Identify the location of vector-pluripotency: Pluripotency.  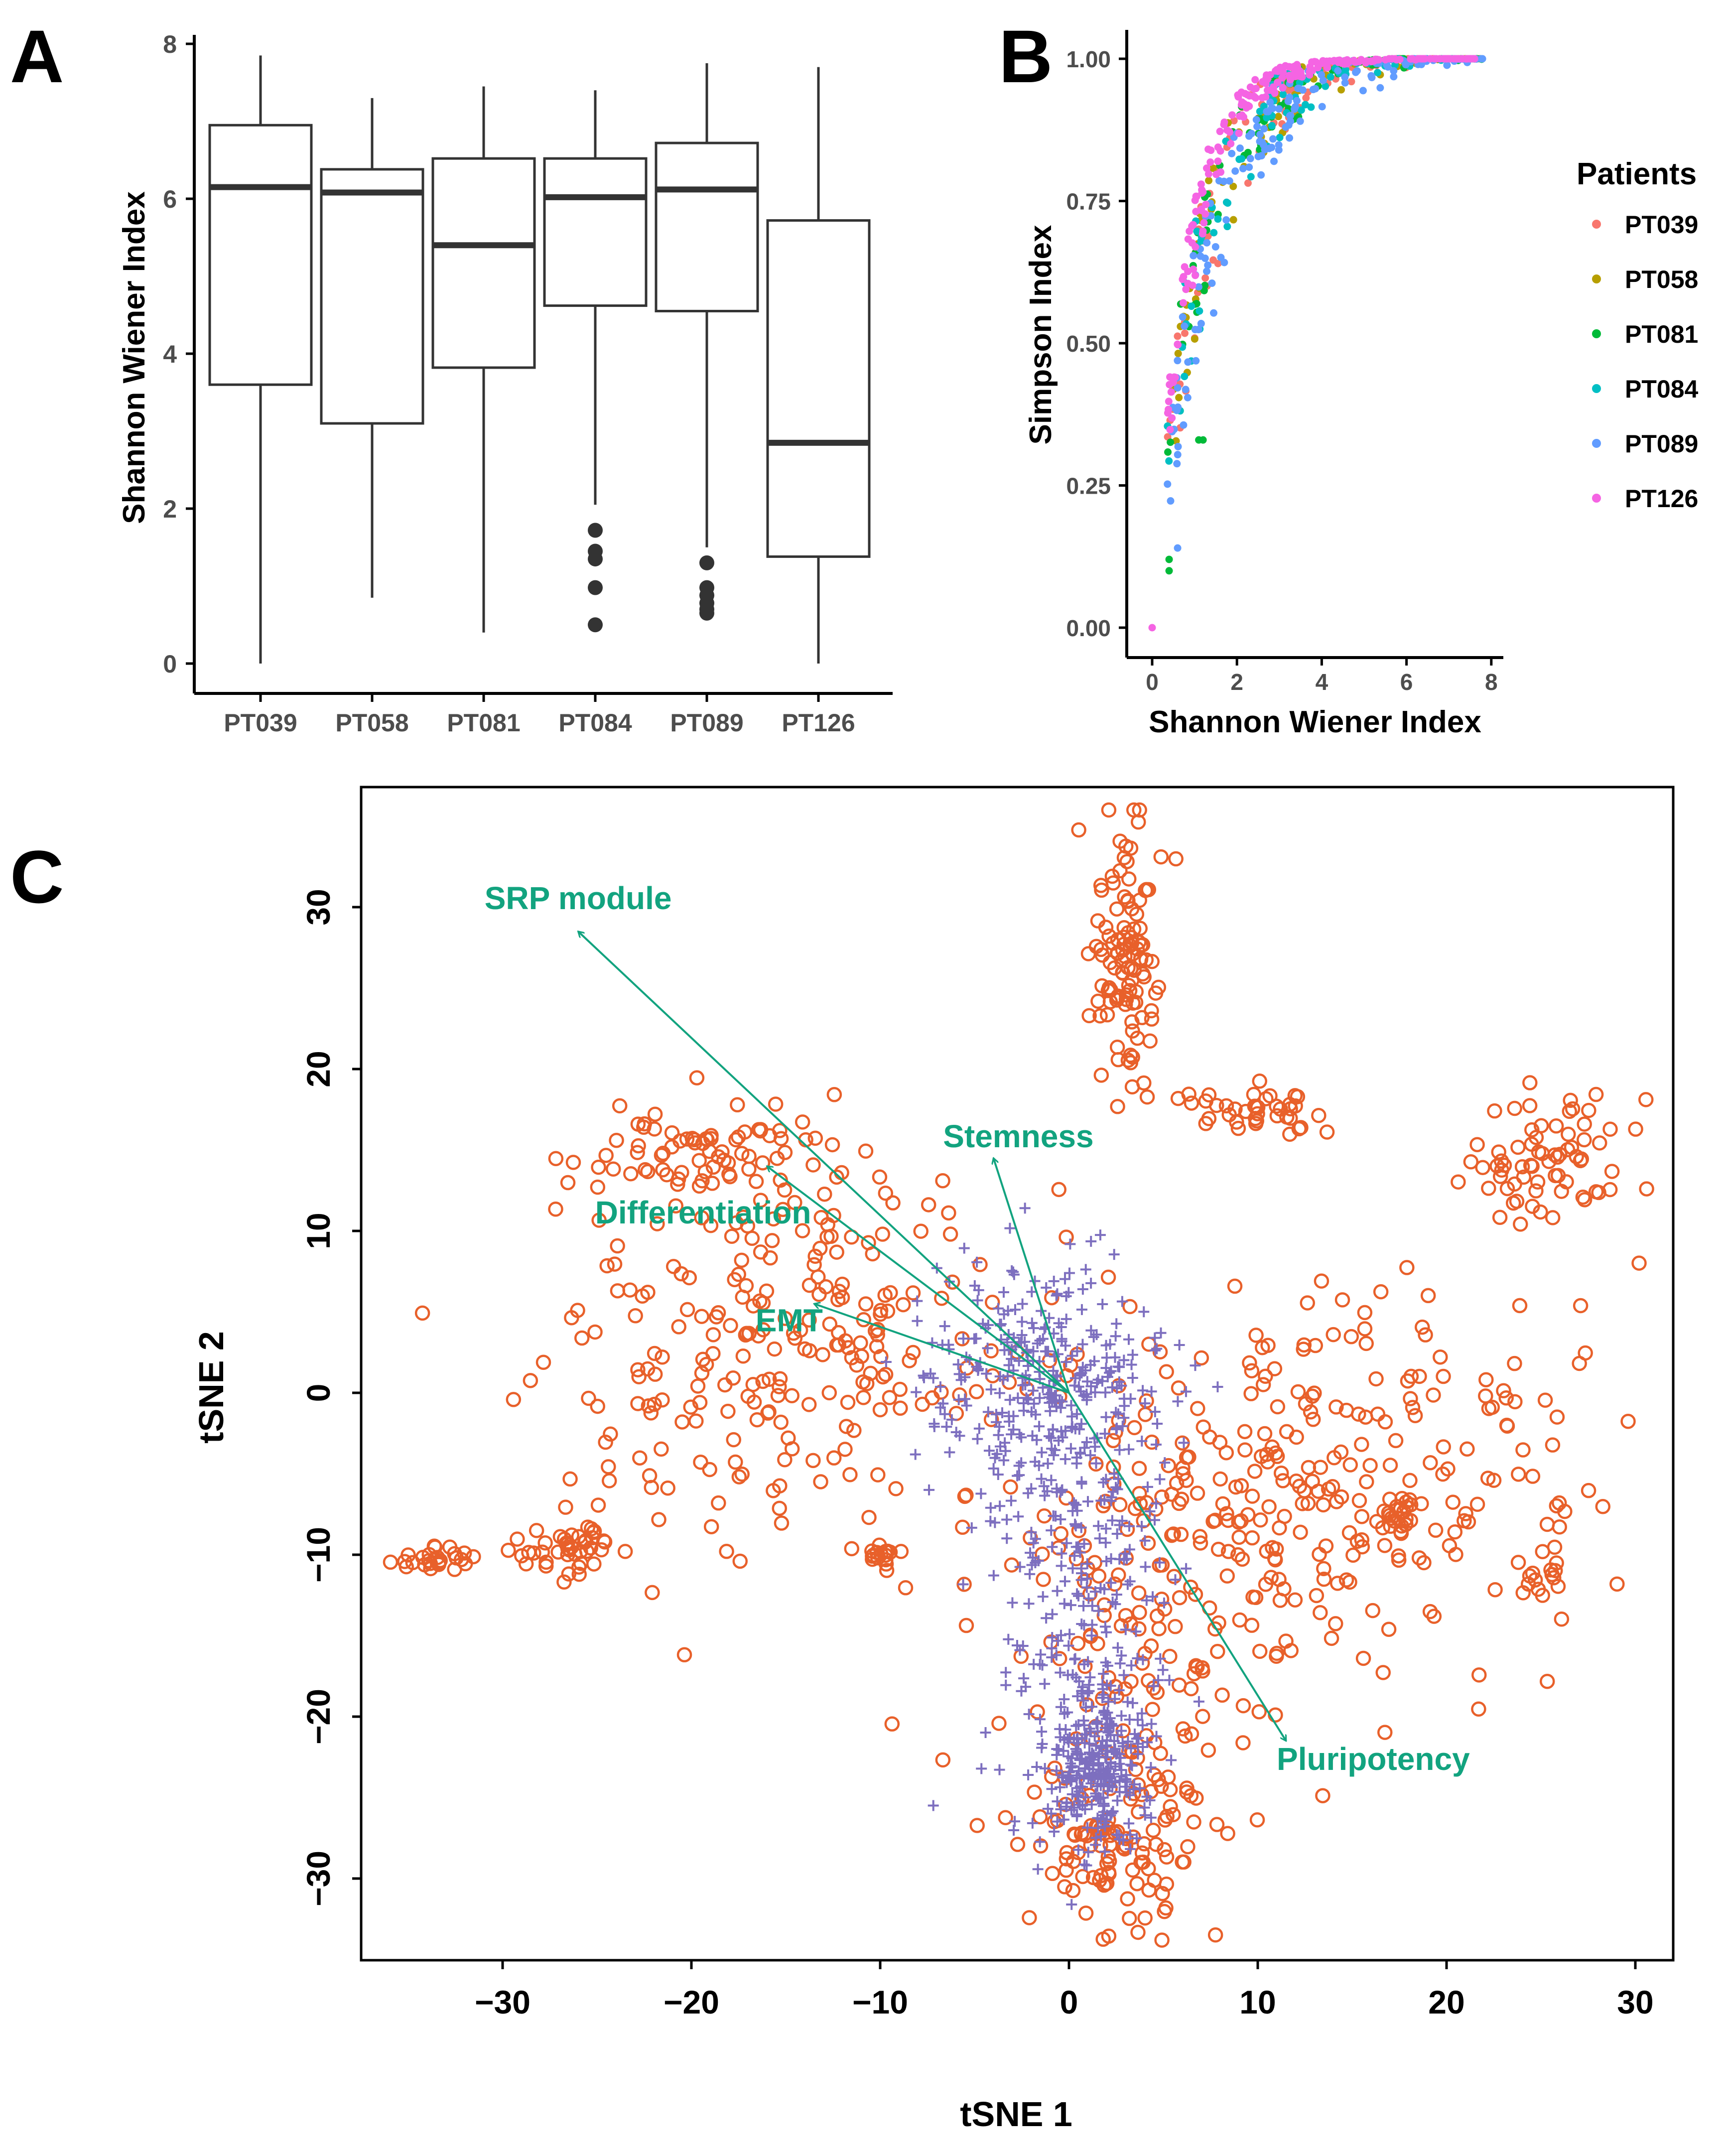
(1269, 1584).